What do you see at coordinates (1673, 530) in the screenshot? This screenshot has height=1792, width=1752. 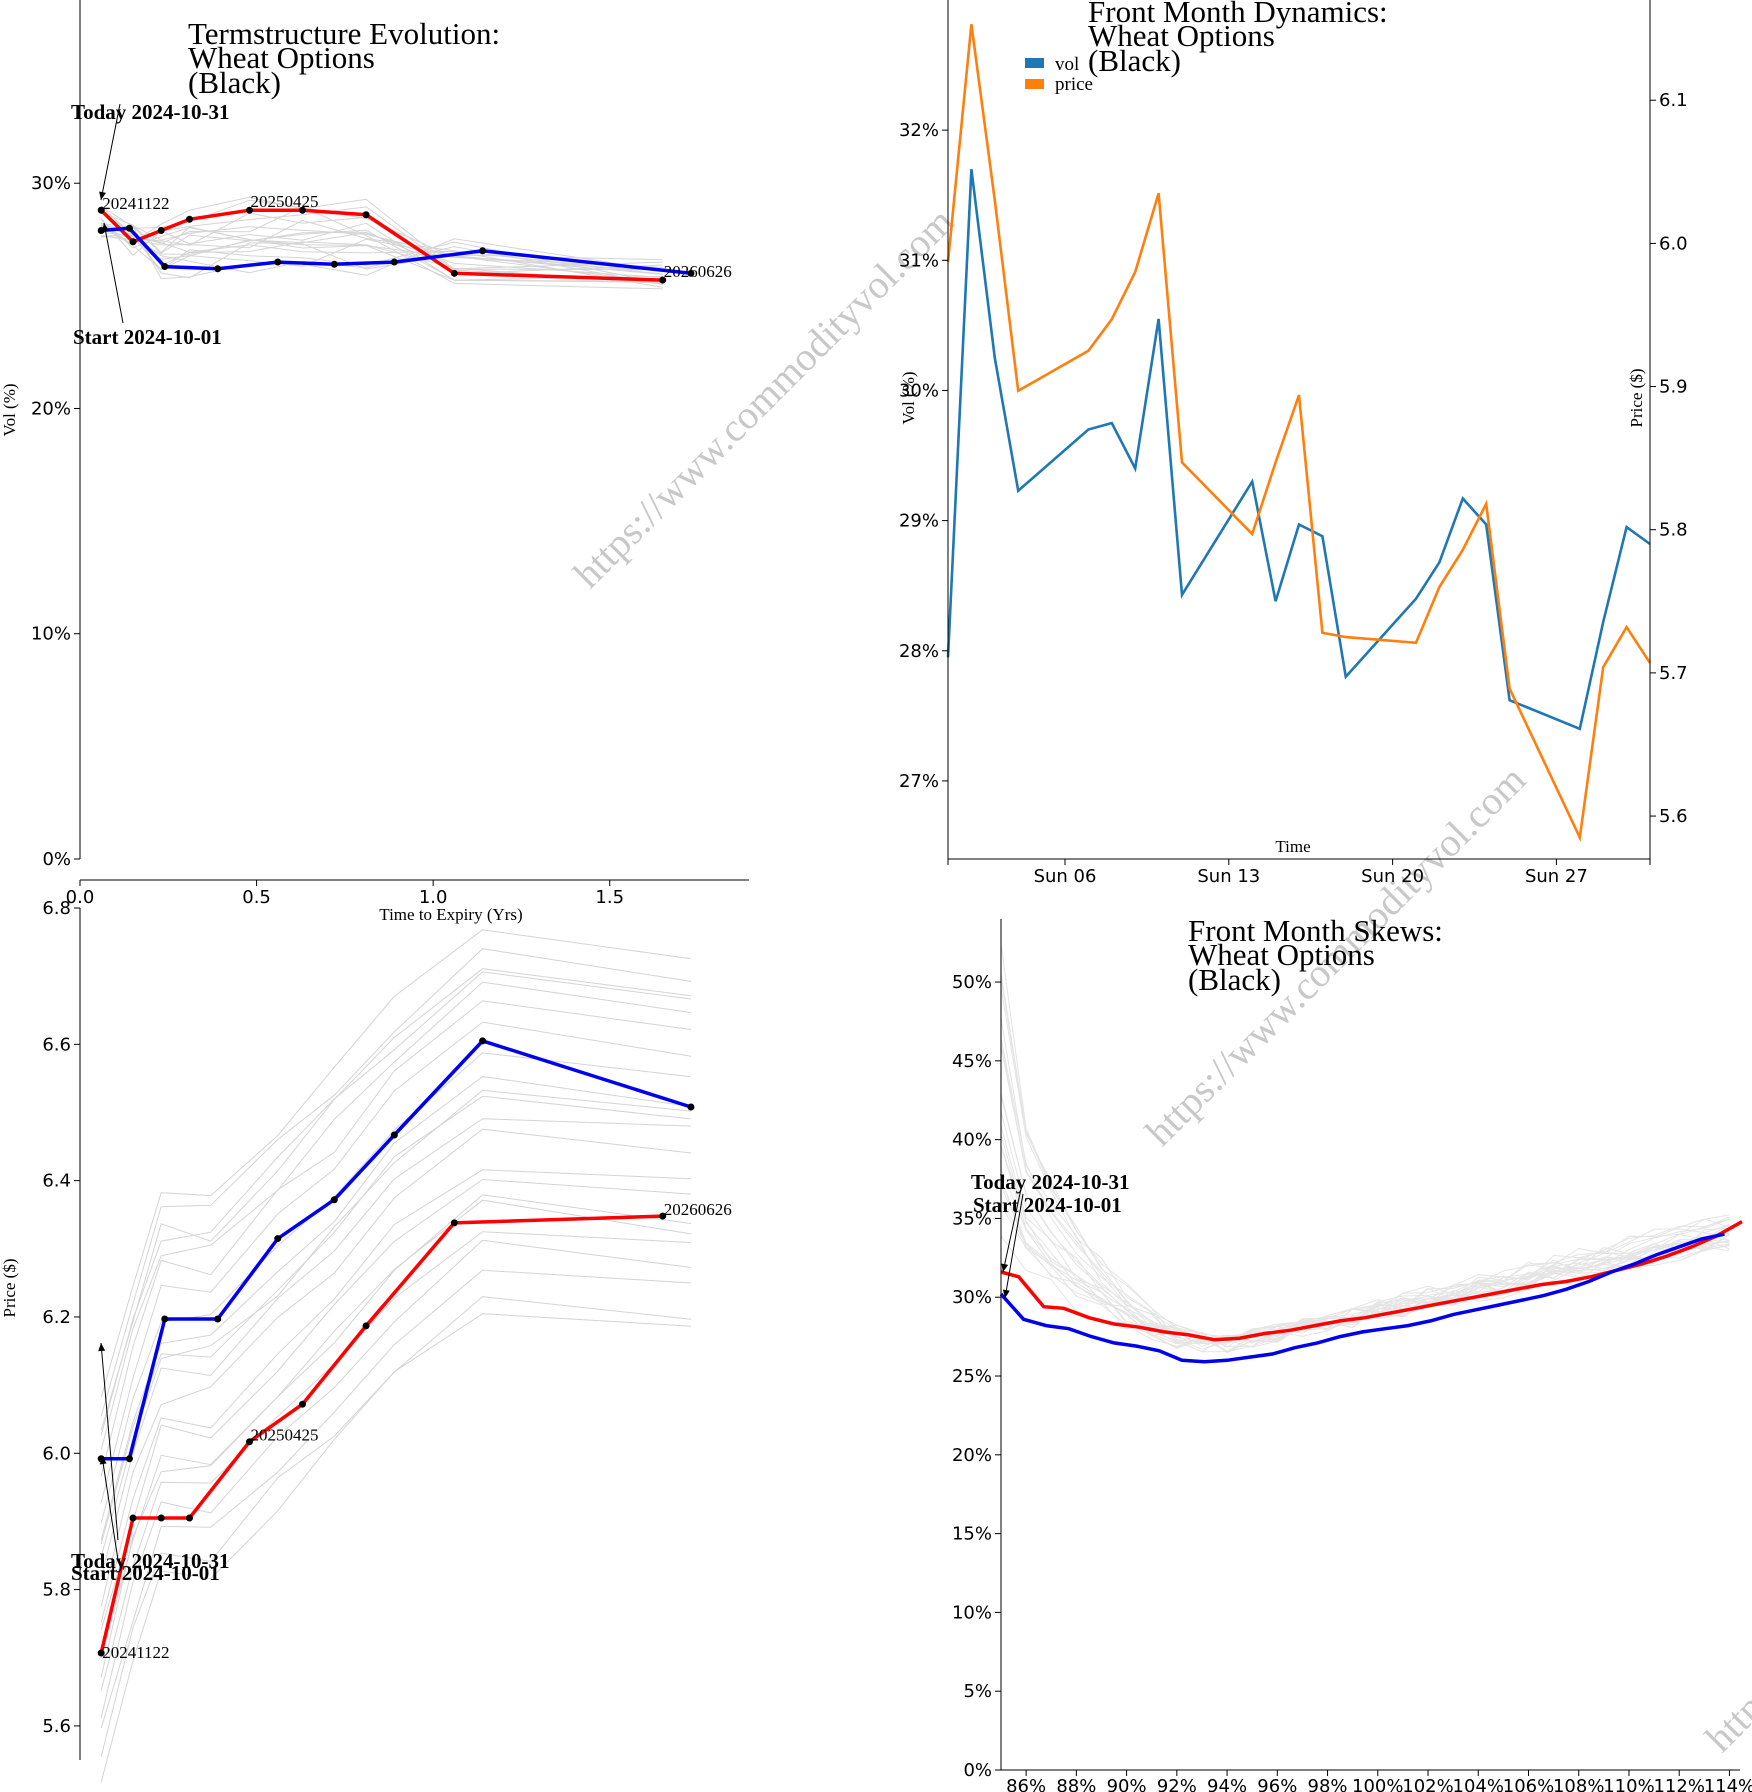 I see `y-right-tick-label: 5.8` at bounding box center [1673, 530].